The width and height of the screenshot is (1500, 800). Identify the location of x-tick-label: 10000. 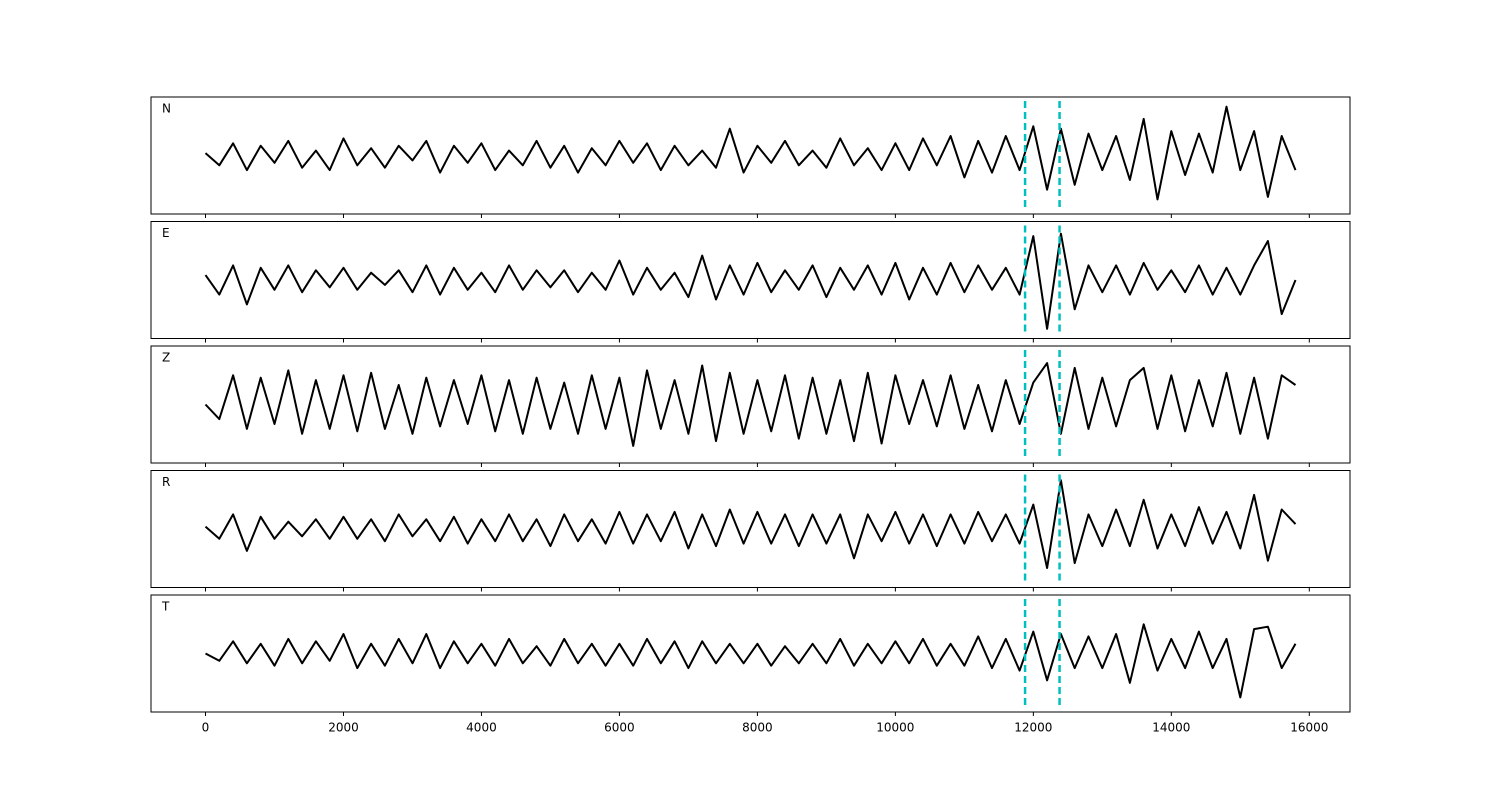
(895, 728).